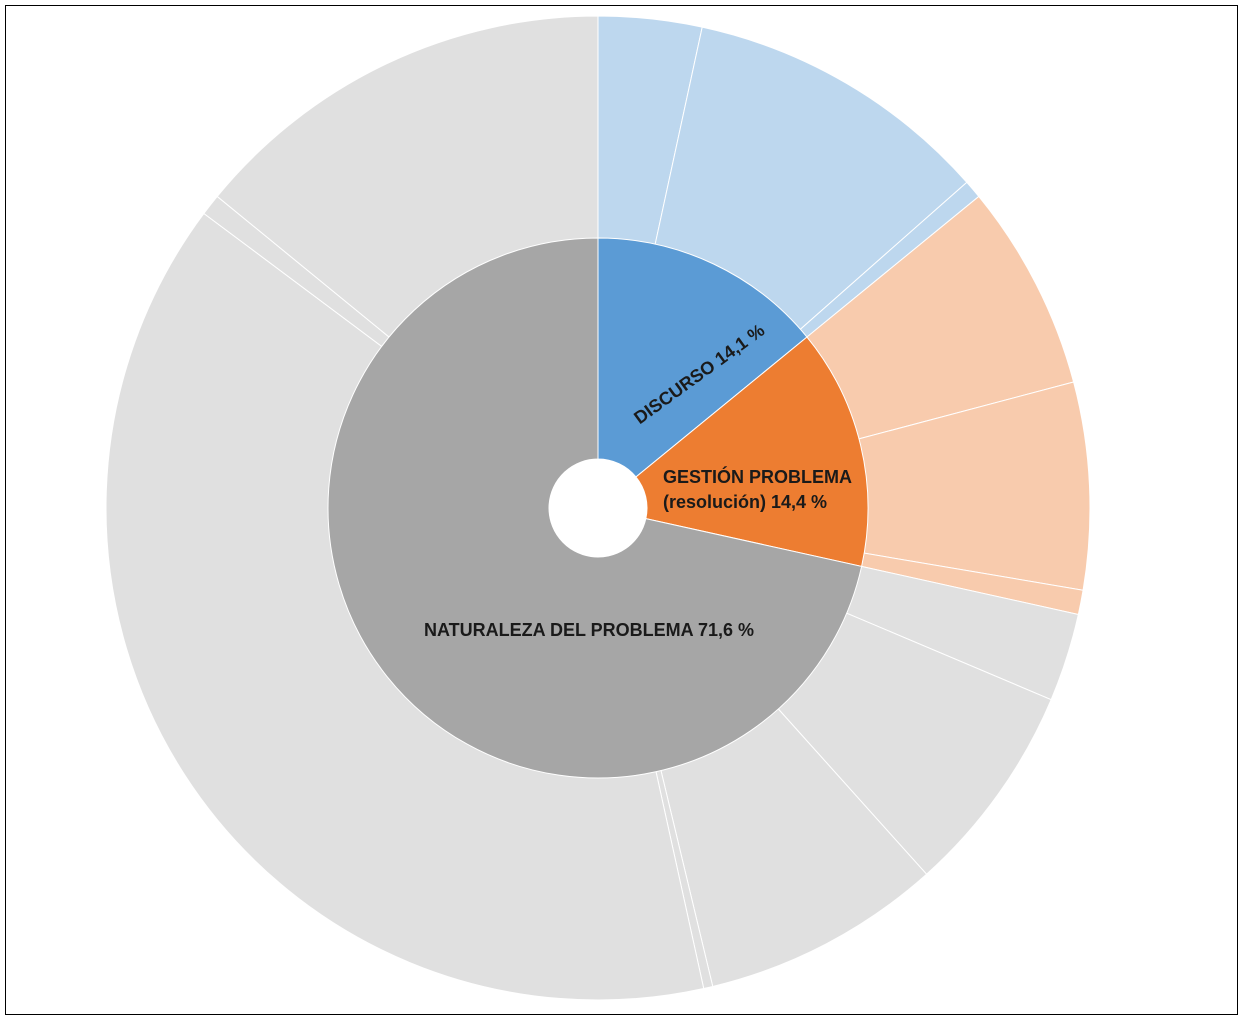 This screenshot has height=1021, width=1245. I want to click on label-naturaleza-problema: NATURALEZA DEL PROBLEMA 71,6 %, so click(589, 630).